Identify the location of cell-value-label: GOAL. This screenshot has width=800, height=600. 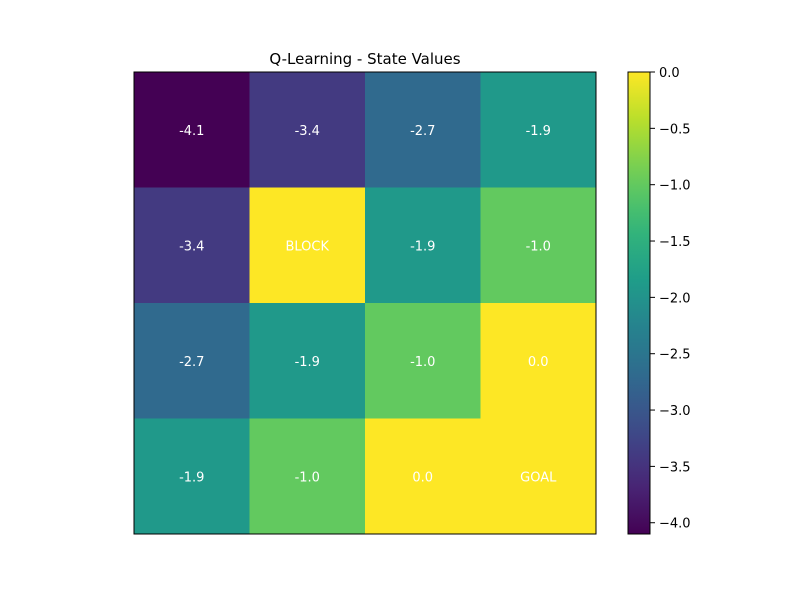
(538, 477).